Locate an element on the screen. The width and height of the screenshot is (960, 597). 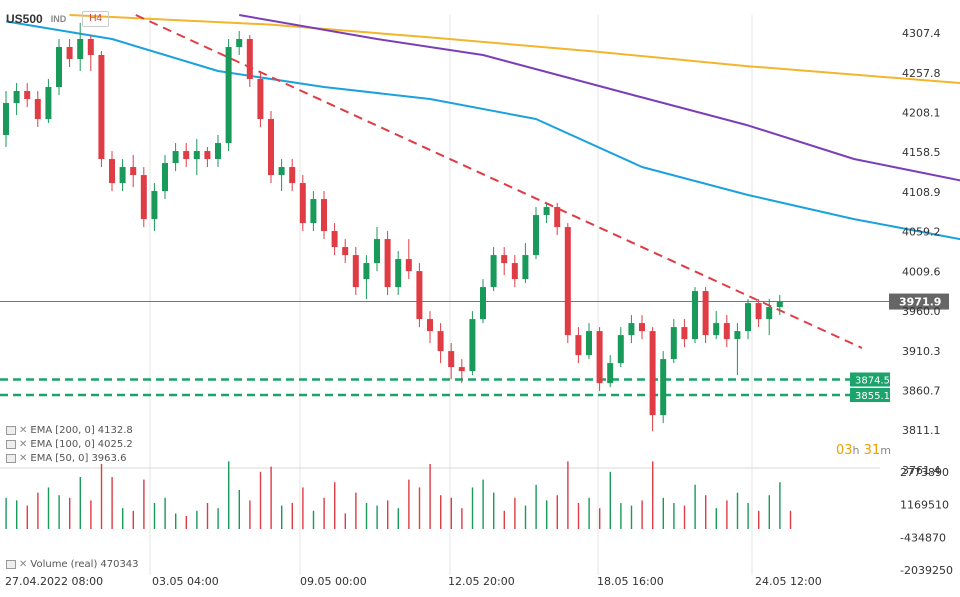
legend-ema100: ✕ EMA [100, 0] 4025.2 is located at coordinates (69, 444).